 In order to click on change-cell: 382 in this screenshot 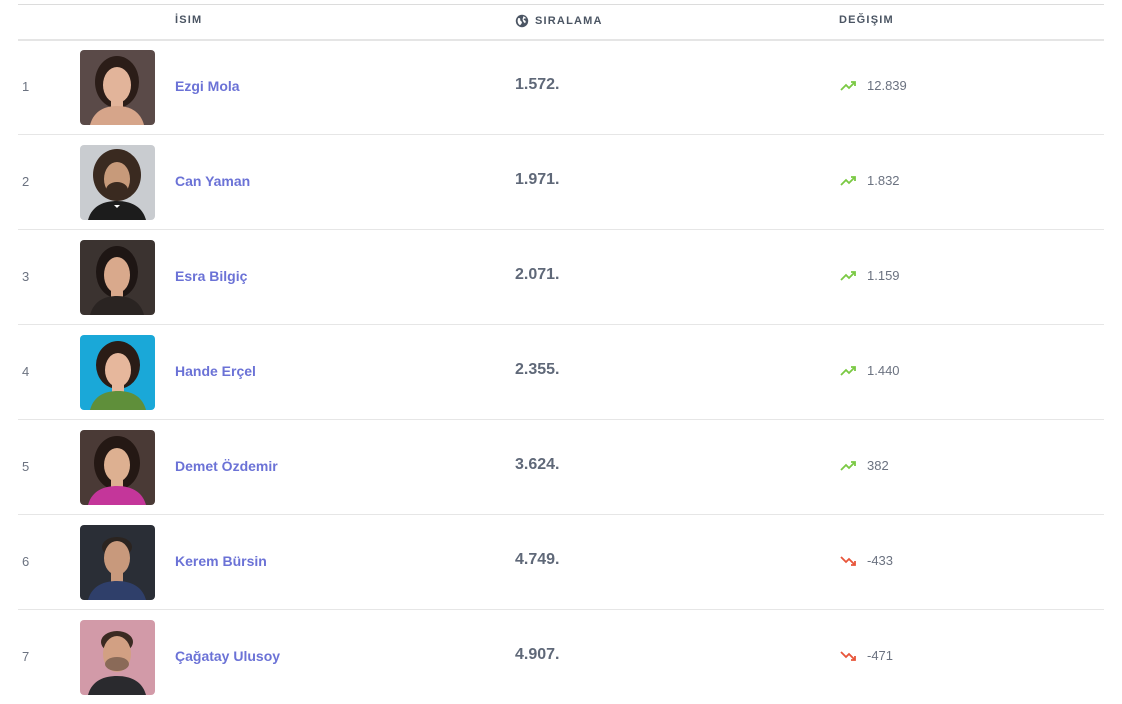, I will do `click(864, 465)`.